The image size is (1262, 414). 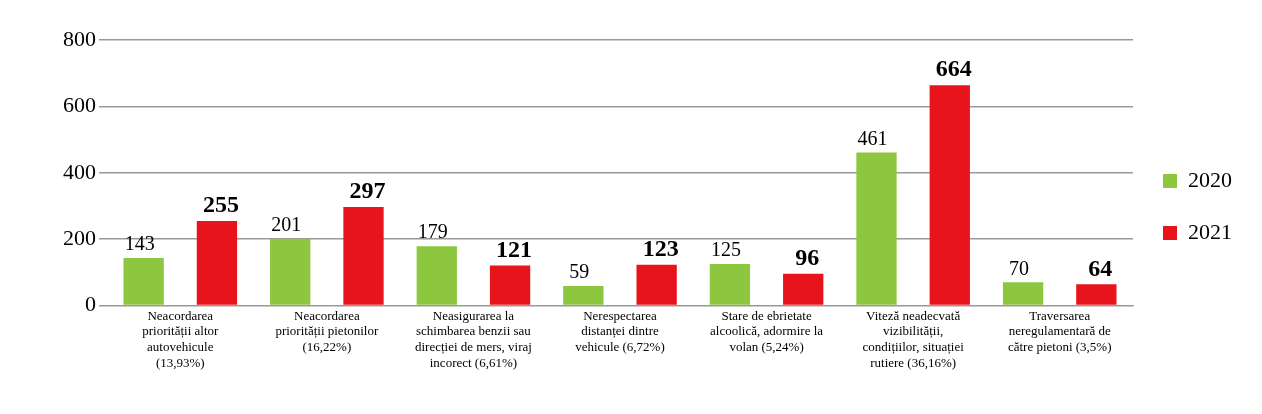 What do you see at coordinates (367, 190) in the screenshot?
I see `data-label: 297` at bounding box center [367, 190].